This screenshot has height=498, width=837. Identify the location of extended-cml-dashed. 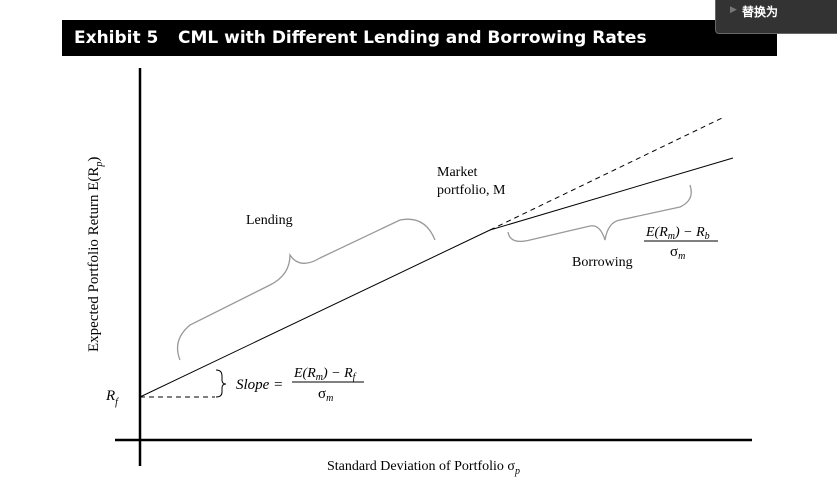
(606, 174).